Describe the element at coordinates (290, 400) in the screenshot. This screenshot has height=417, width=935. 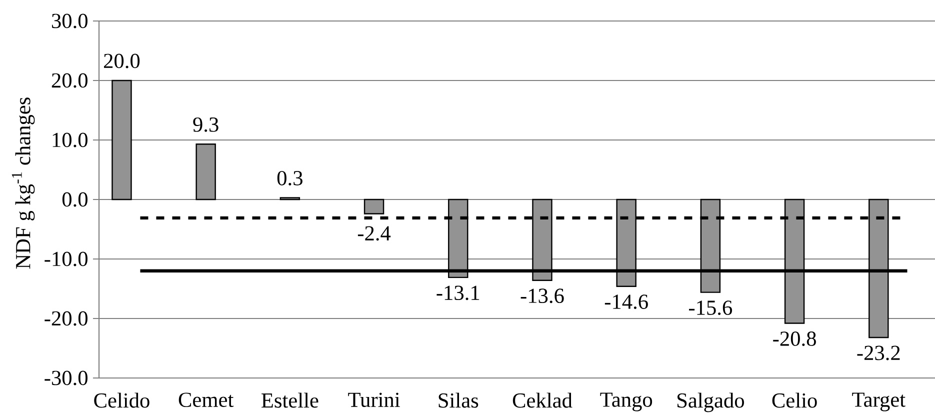
I see `x-tick-label: Estelle` at that location.